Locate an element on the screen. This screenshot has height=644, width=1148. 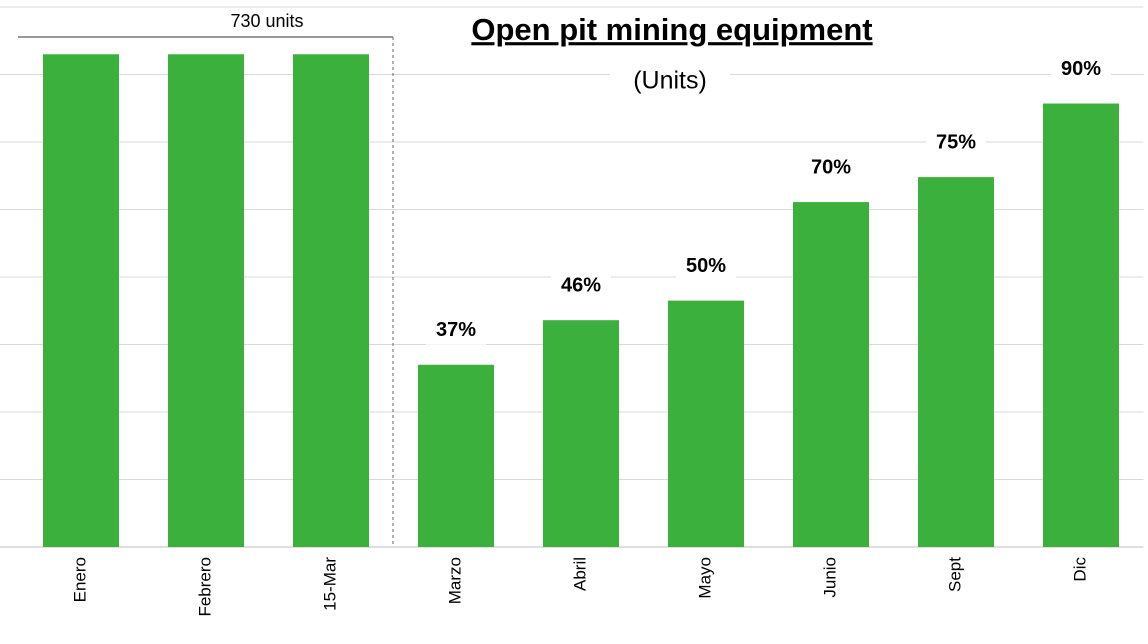
chart-subtitle: (Units) is located at coordinates (670, 81).